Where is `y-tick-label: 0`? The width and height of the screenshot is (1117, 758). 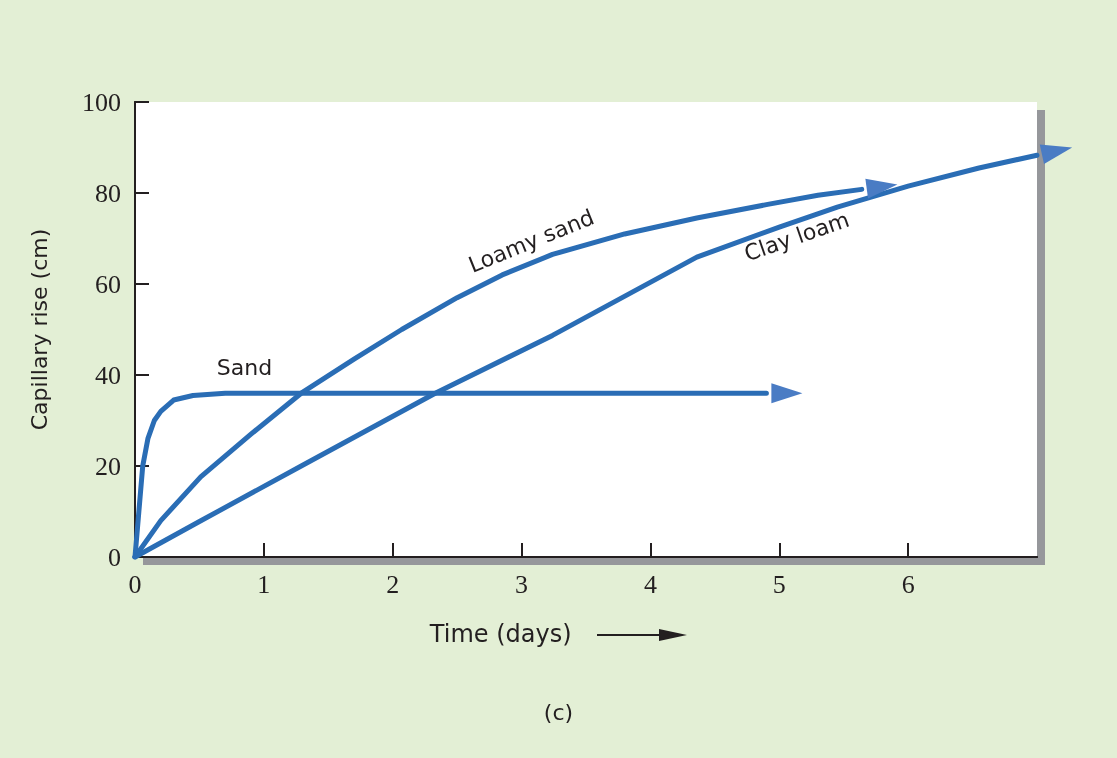 y-tick-label: 0 is located at coordinates (114, 557).